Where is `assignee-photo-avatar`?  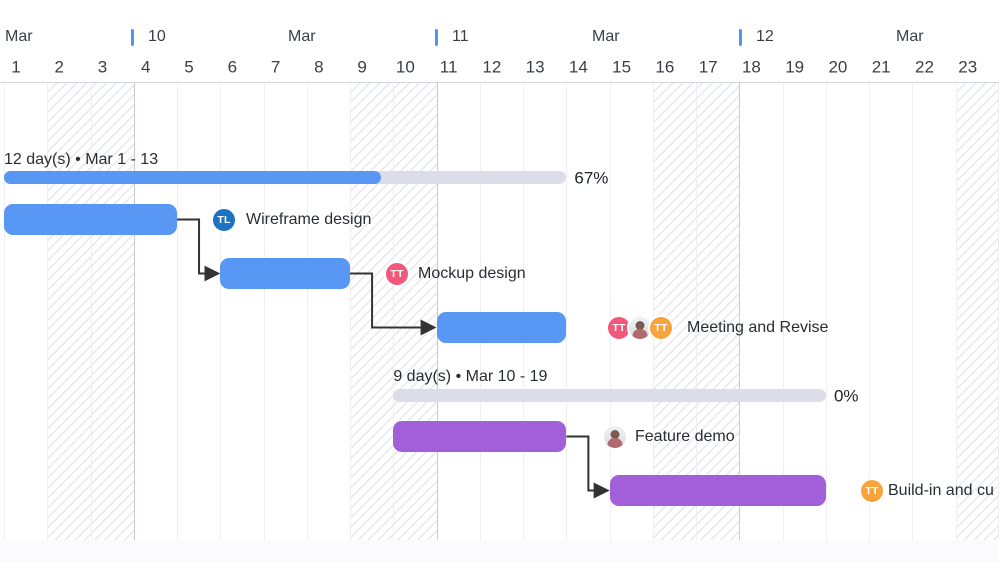 assignee-photo-avatar is located at coordinates (615, 436).